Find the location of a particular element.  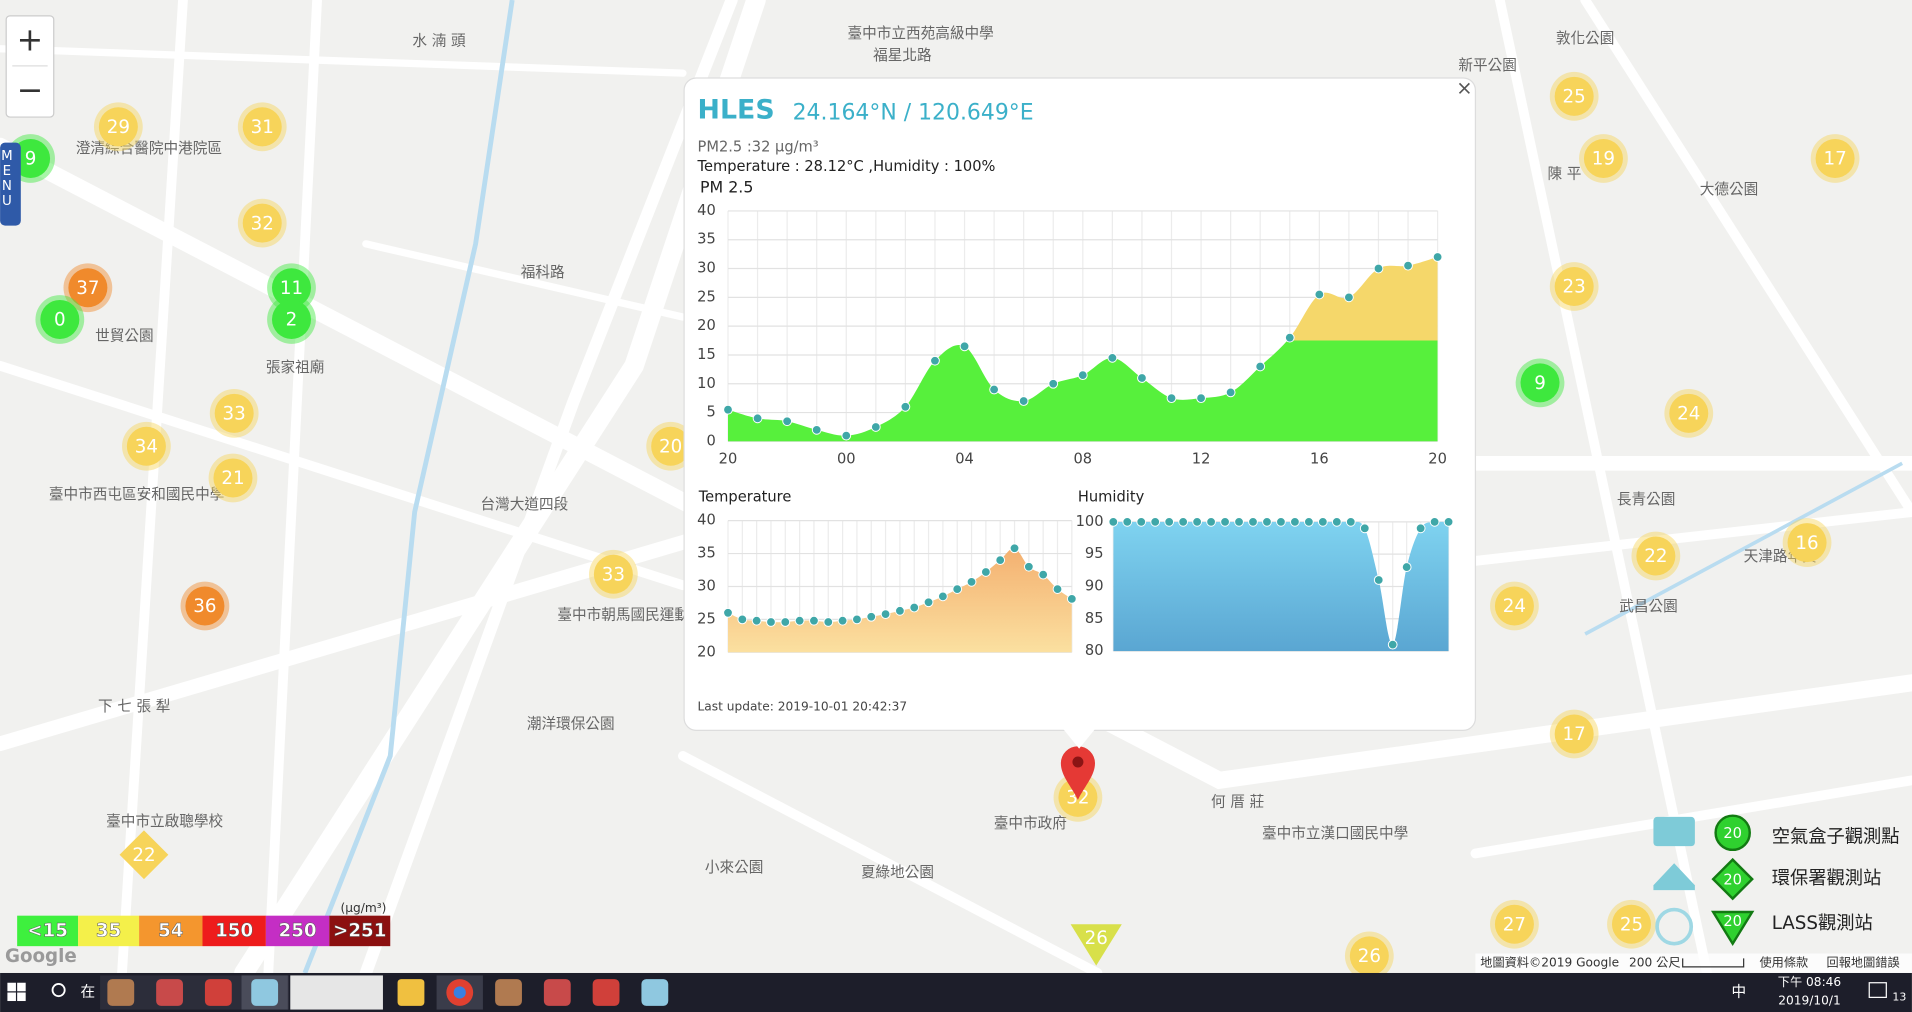

station-marker: 23 is located at coordinates (1574, 286).